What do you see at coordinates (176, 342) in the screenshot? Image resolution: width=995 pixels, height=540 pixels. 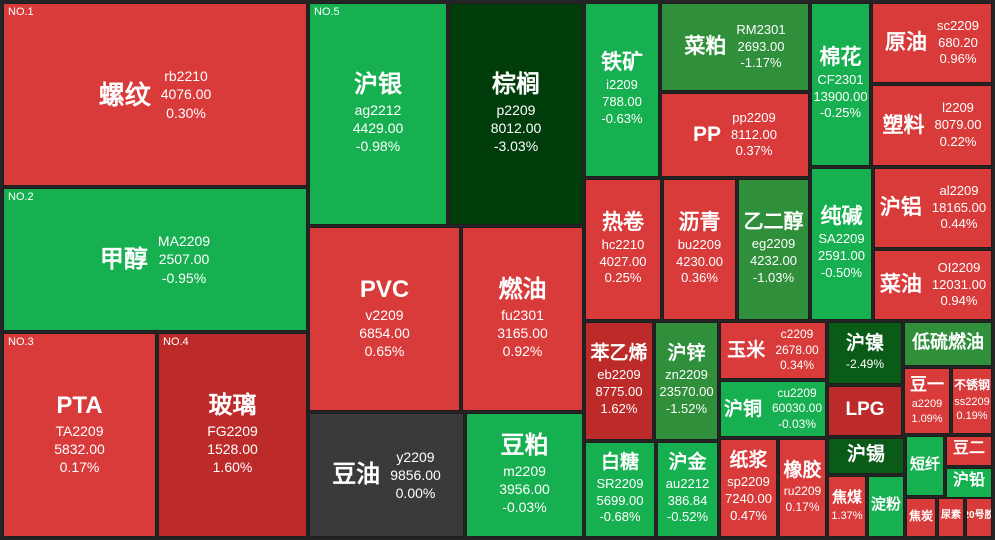 I see `tile-rank: NO.4` at bounding box center [176, 342].